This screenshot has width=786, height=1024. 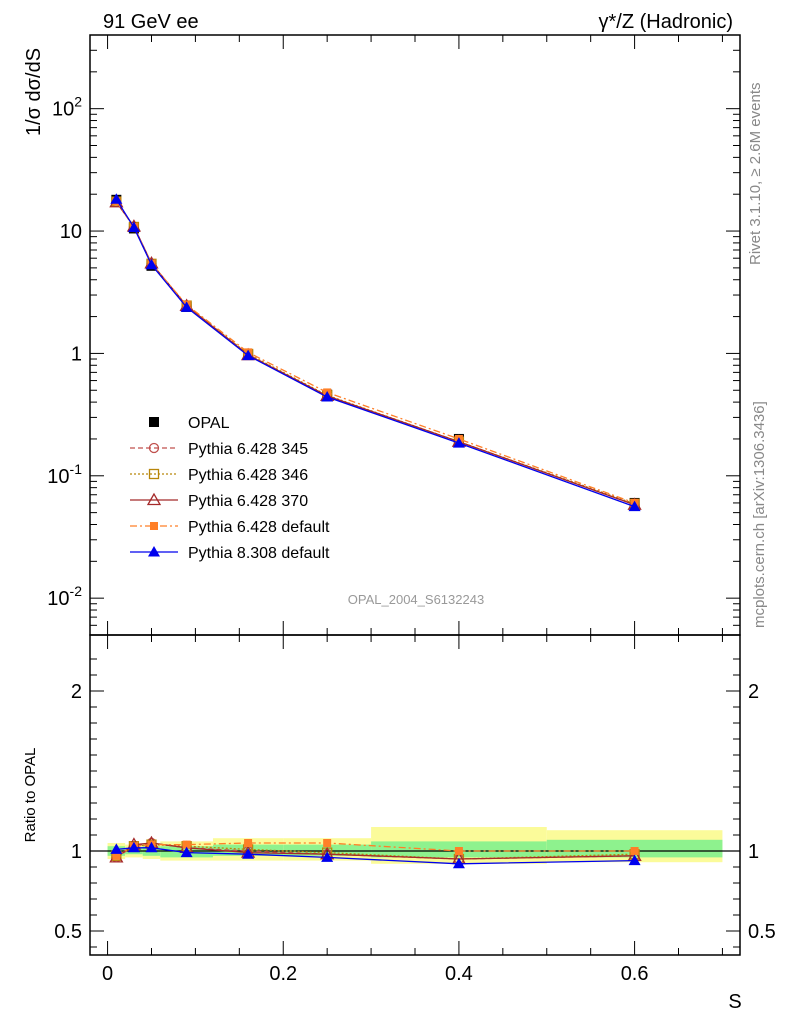 What do you see at coordinates (64, 596) in the screenshot?
I see `y-tick-label: 10⁻²` at bounding box center [64, 596].